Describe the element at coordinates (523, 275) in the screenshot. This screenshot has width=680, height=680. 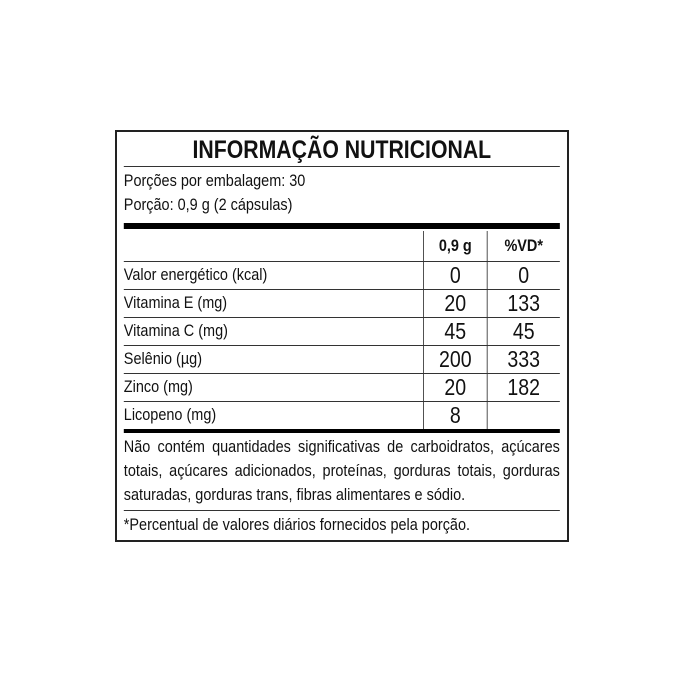
I see `nutrient-dv: 0` at that location.